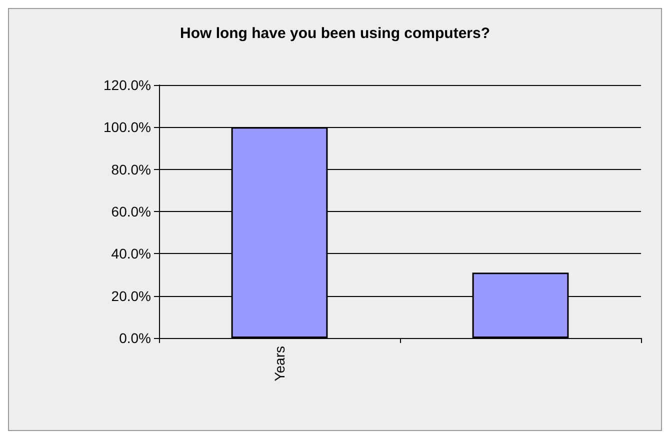 This screenshot has width=668, height=437. I want to click on y-tick-label: 100.0%, so click(127, 127).